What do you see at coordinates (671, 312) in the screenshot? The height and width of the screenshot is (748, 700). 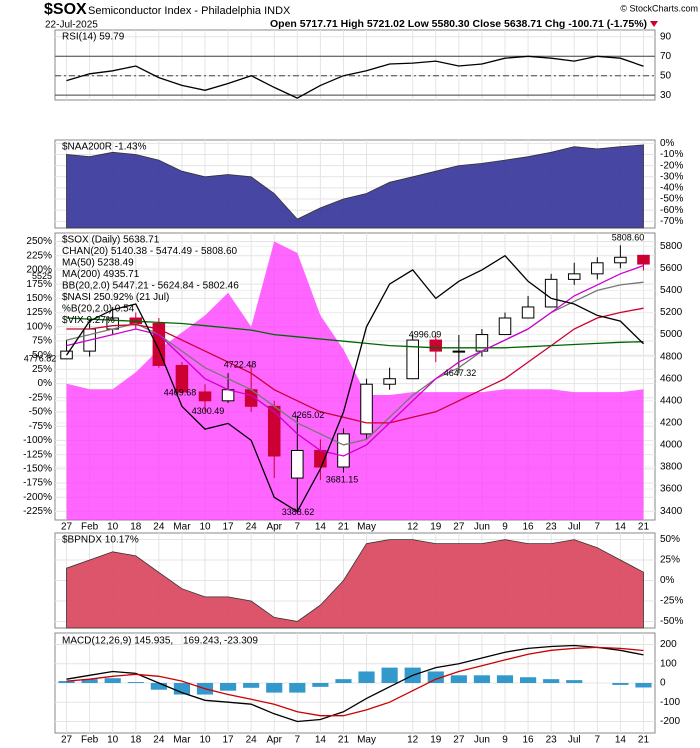 I see `y2-tick-label: 5200` at bounding box center [671, 312].